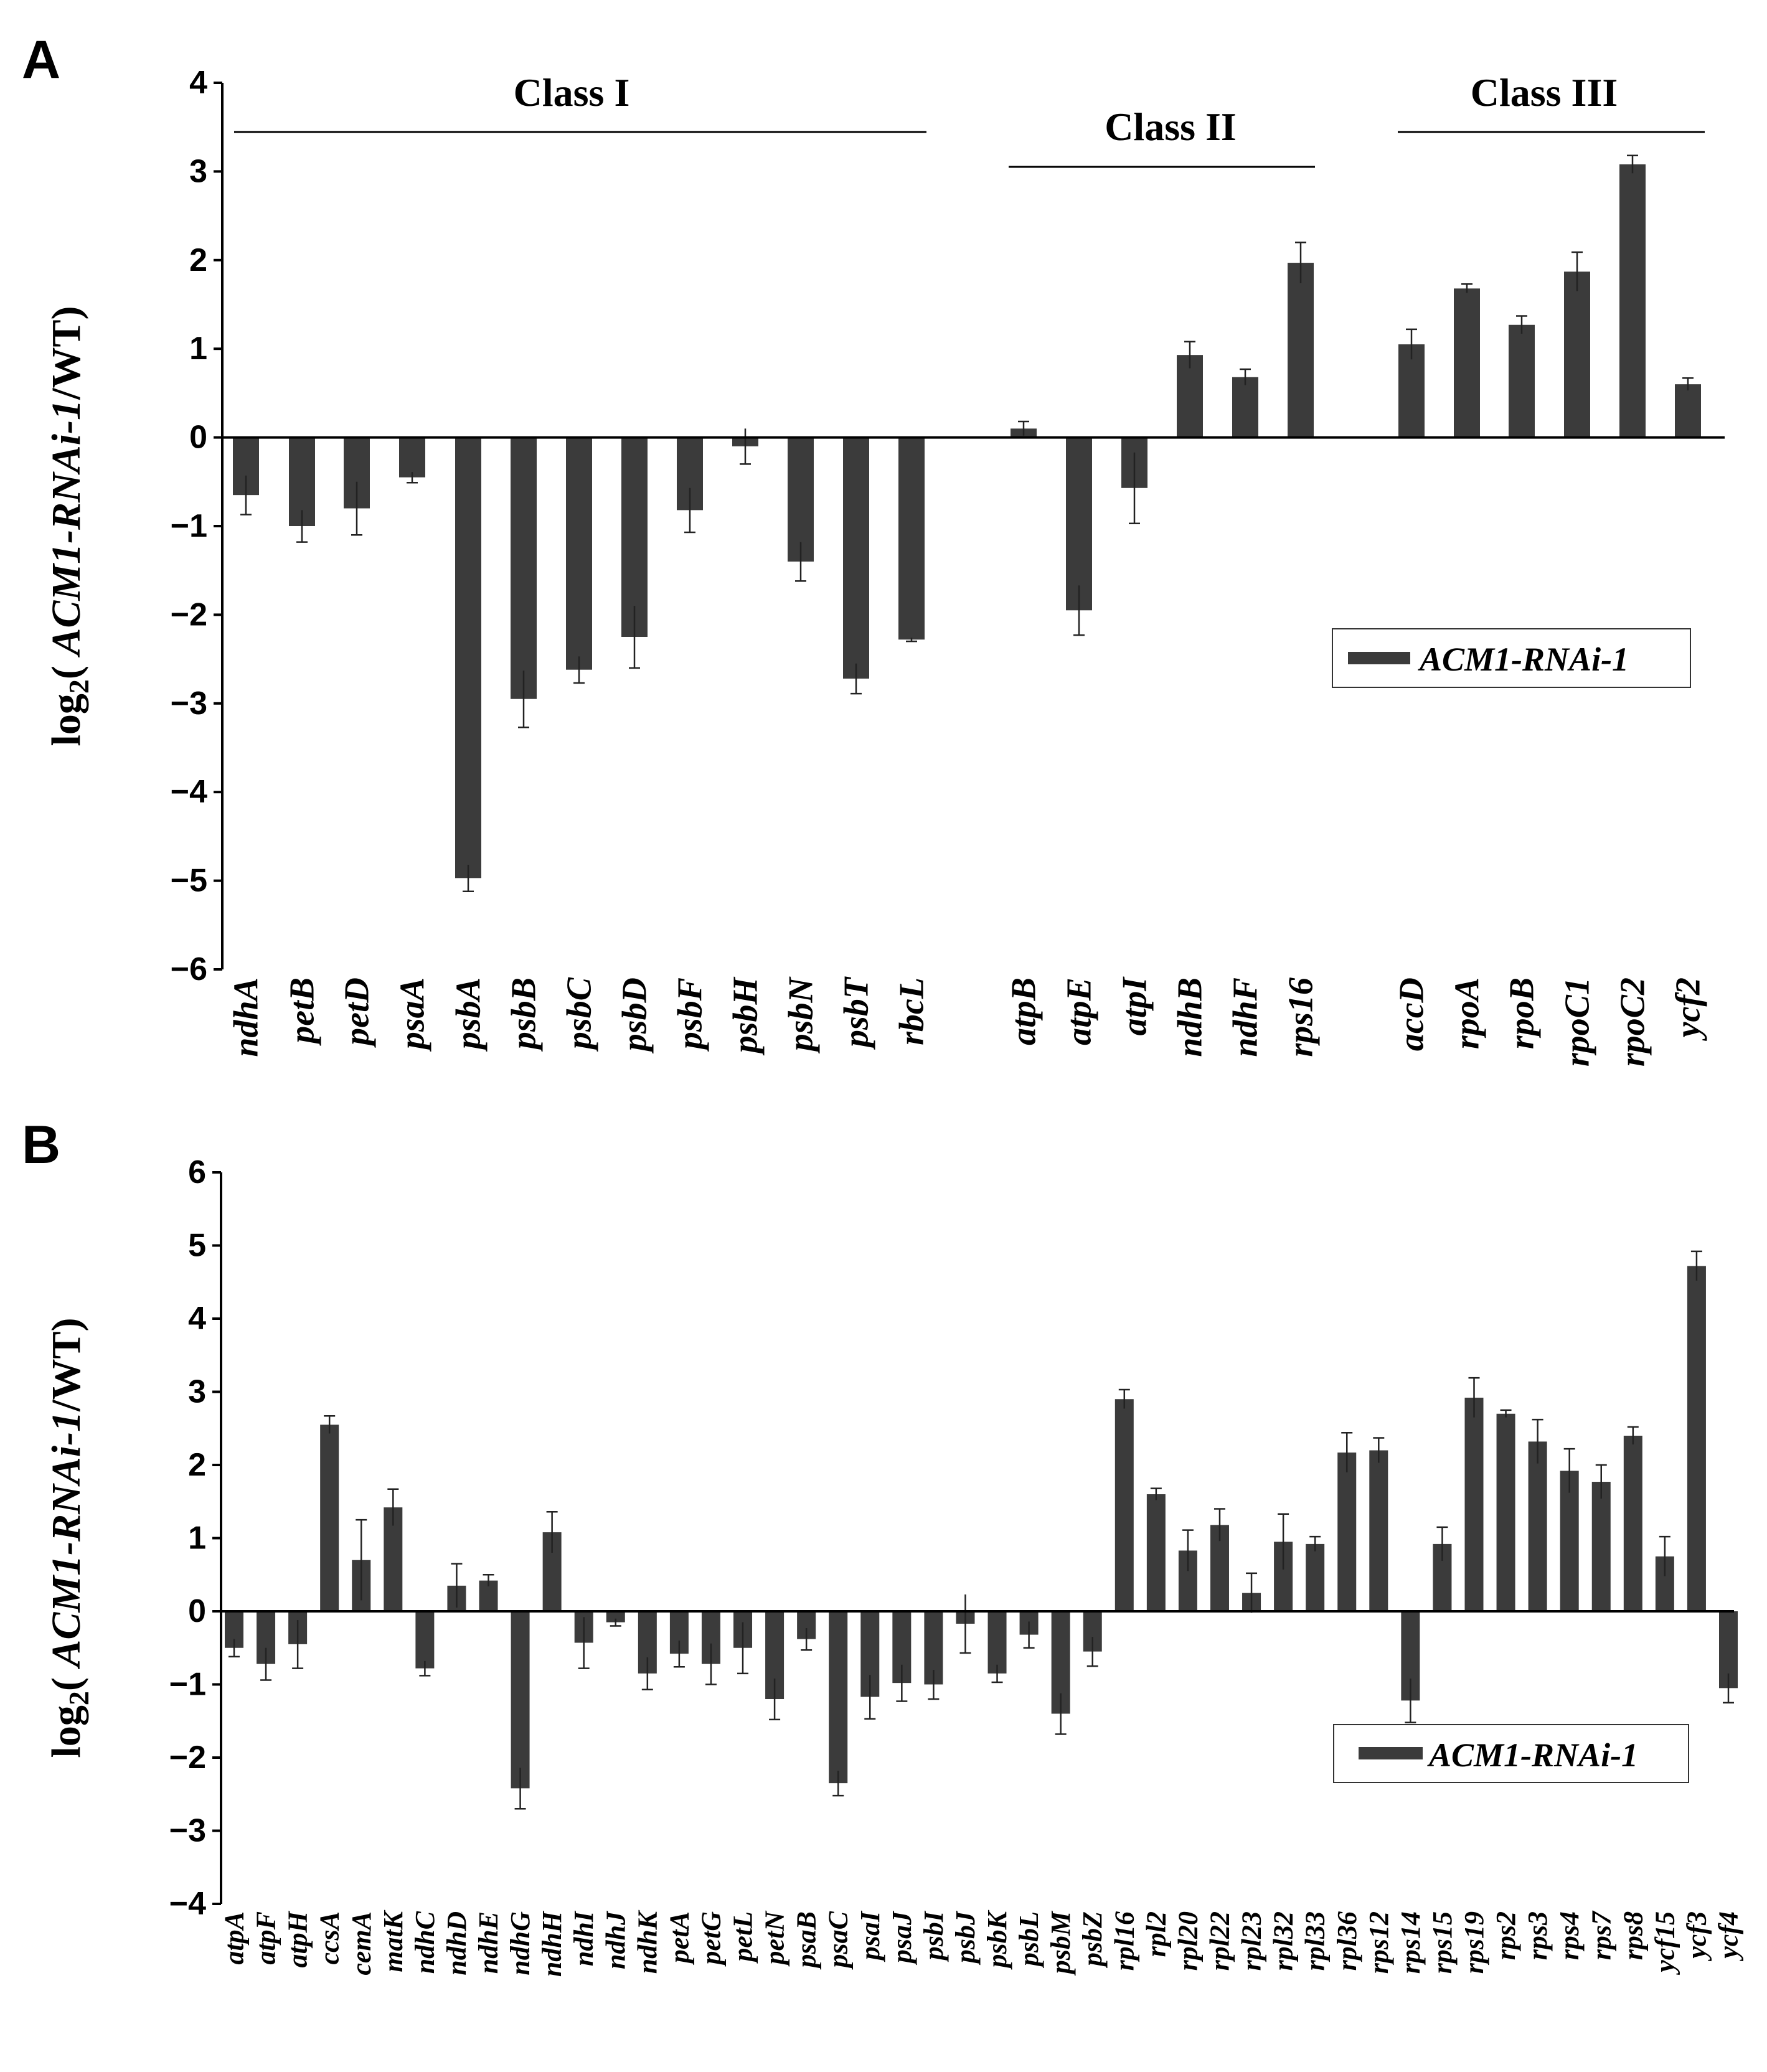  What do you see at coordinates (1633, 1935) in the screenshot?
I see `x-tick-label-rps8: rps8` at bounding box center [1633, 1935].